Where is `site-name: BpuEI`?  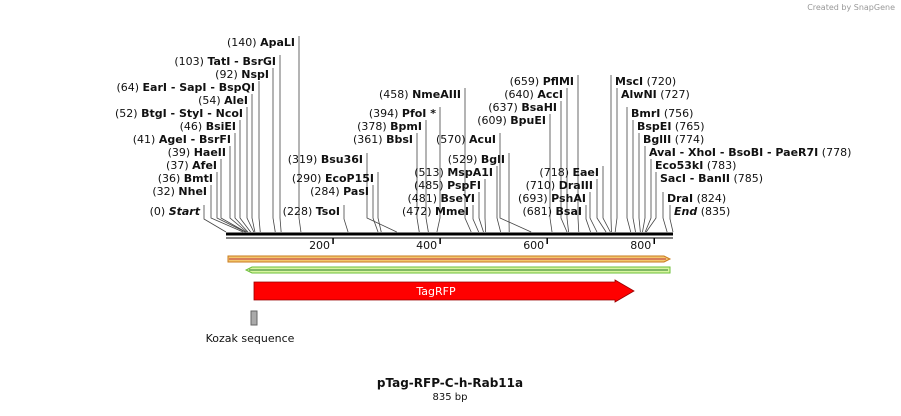 site-name: BpuEI is located at coordinates (528, 120).